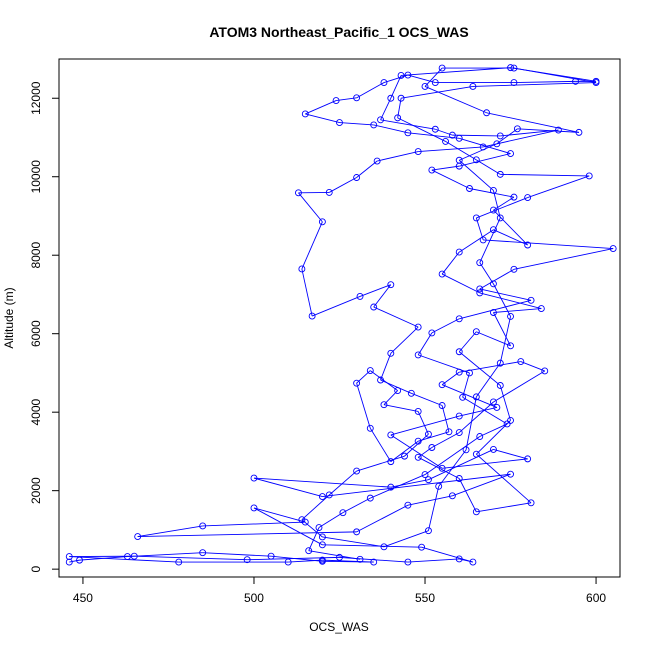 The height and width of the screenshot is (650, 650). Describe the element at coordinates (36, 412) in the screenshot. I see `y-tick-label: 4000` at that location.